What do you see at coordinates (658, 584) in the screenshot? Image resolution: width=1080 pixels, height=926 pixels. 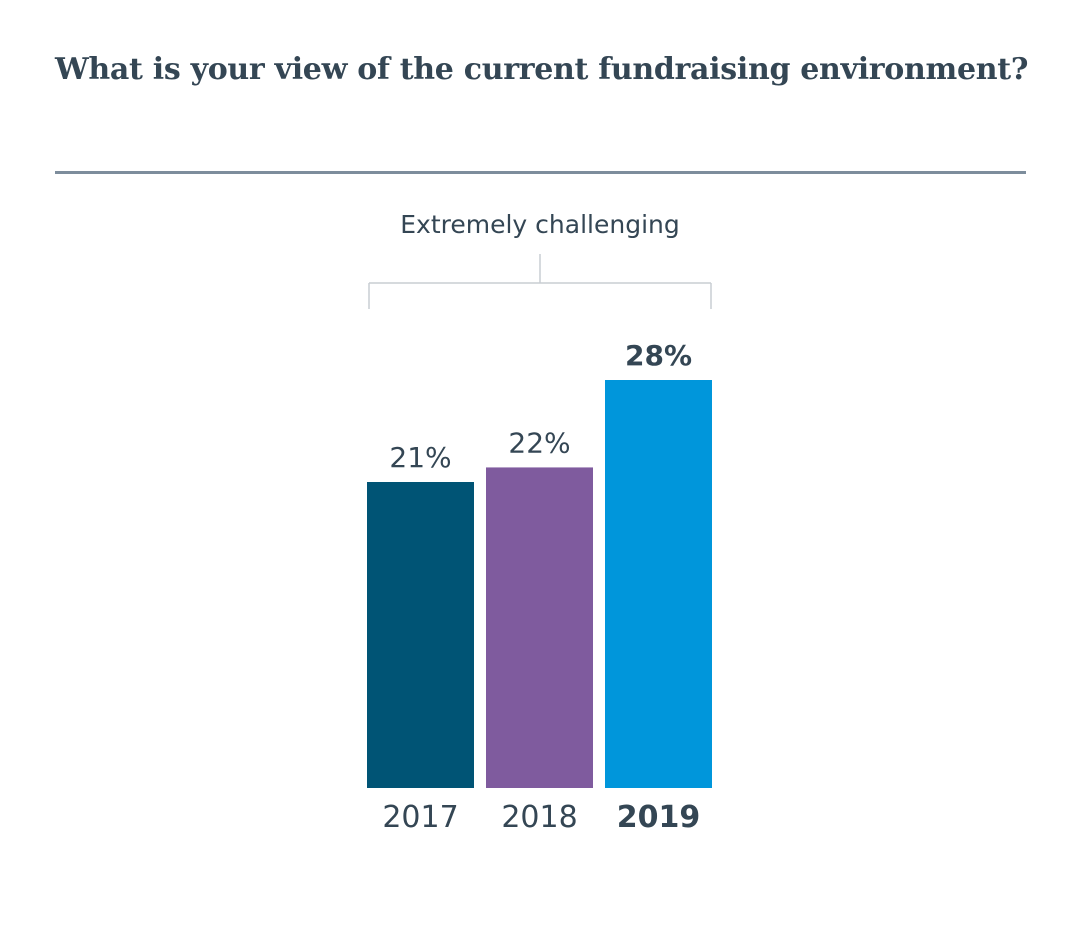 I see `bar-2019` at bounding box center [658, 584].